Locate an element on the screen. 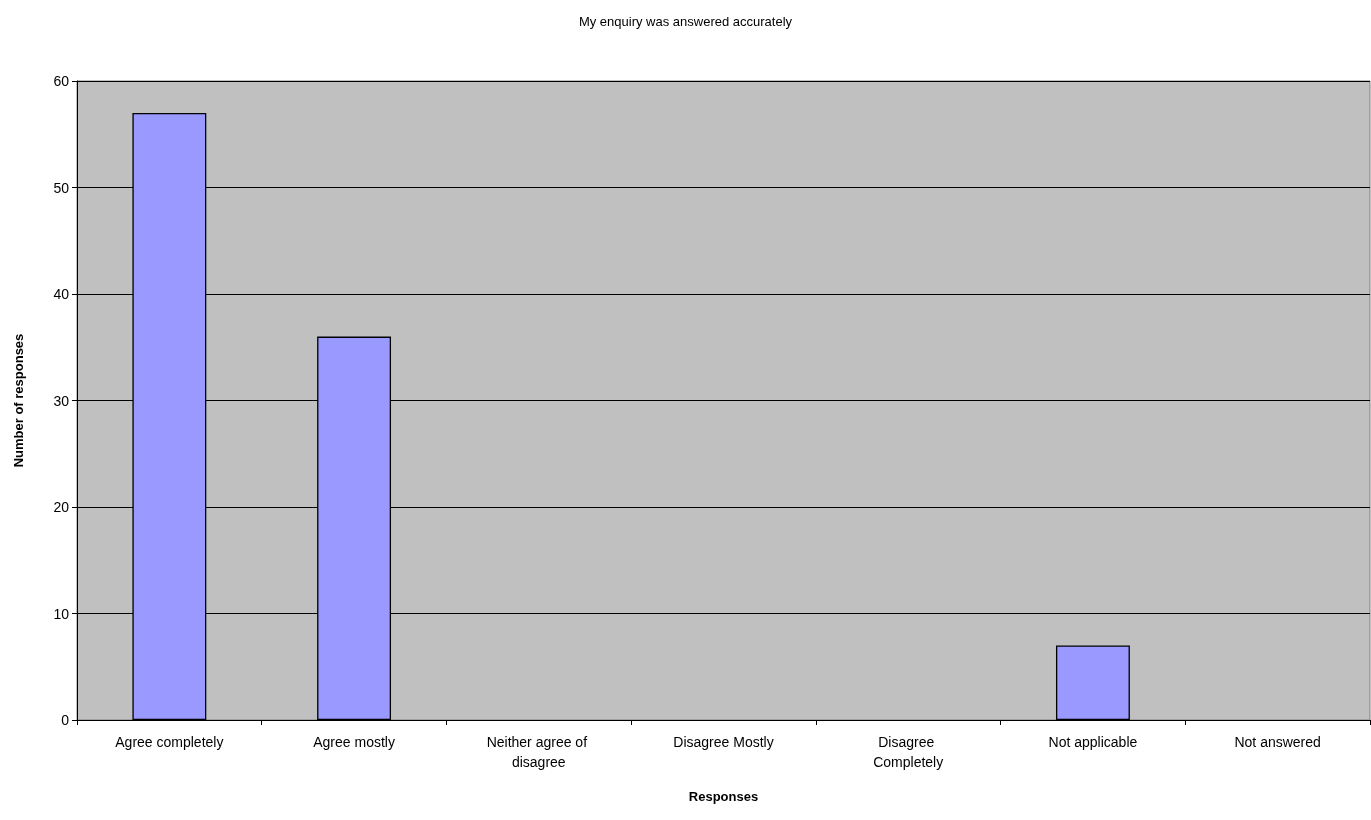 The height and width of the screenshot is (820, 1371). x-tick-label: Neither agree of disagree is located at coordinates (538, 752).